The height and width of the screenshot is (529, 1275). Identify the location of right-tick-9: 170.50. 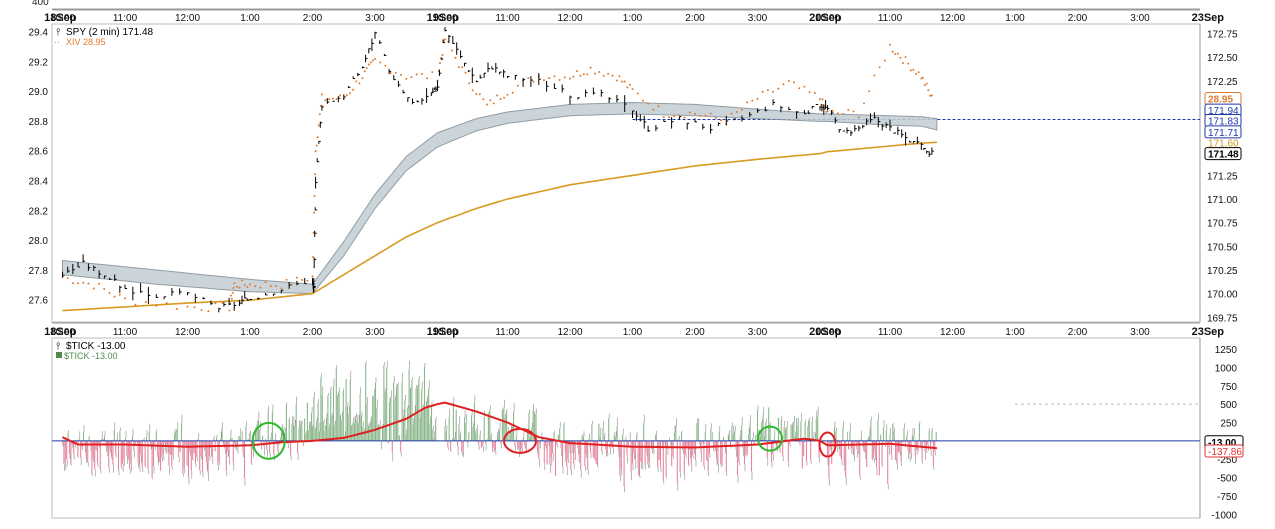
(1222, 247).